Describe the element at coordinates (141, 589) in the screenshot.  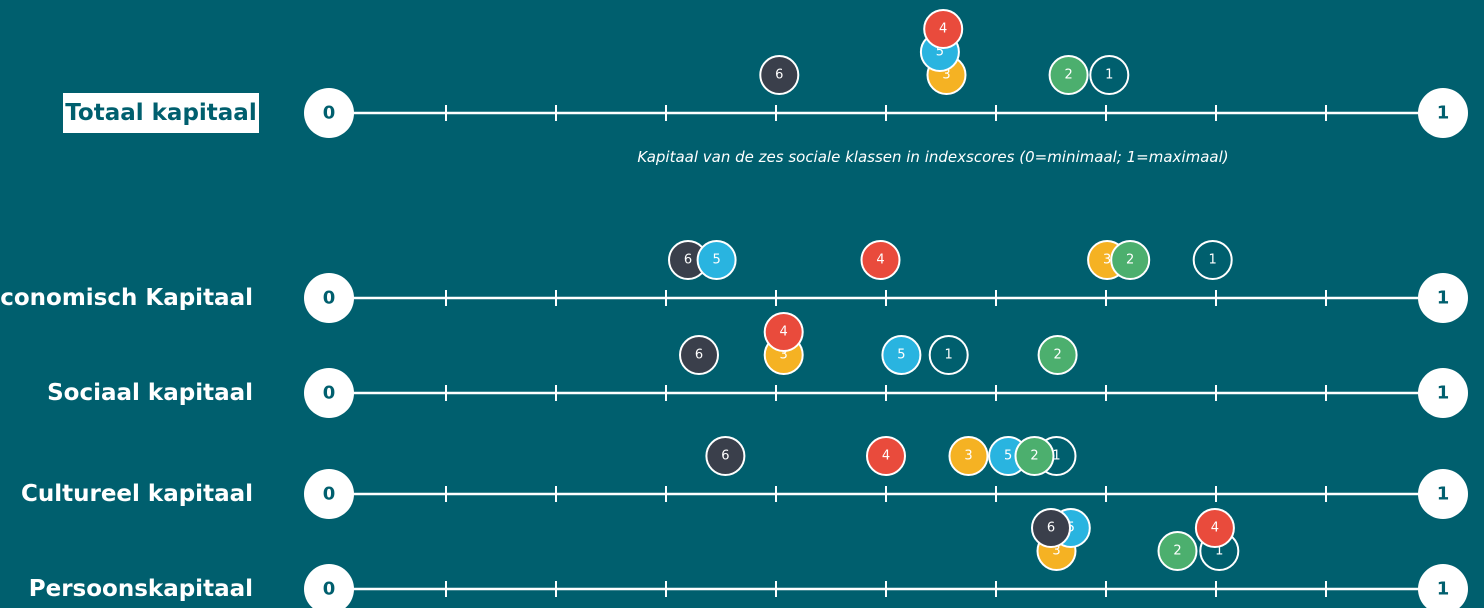
I see `row-label: Persoonskapitaal` at that location.